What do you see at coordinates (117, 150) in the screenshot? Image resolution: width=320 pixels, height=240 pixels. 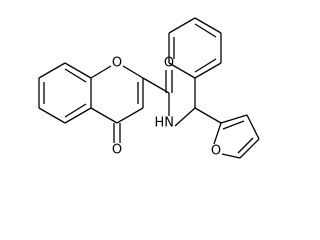 I see `ketone-oxygen: O` at bounding box center [117, 150].